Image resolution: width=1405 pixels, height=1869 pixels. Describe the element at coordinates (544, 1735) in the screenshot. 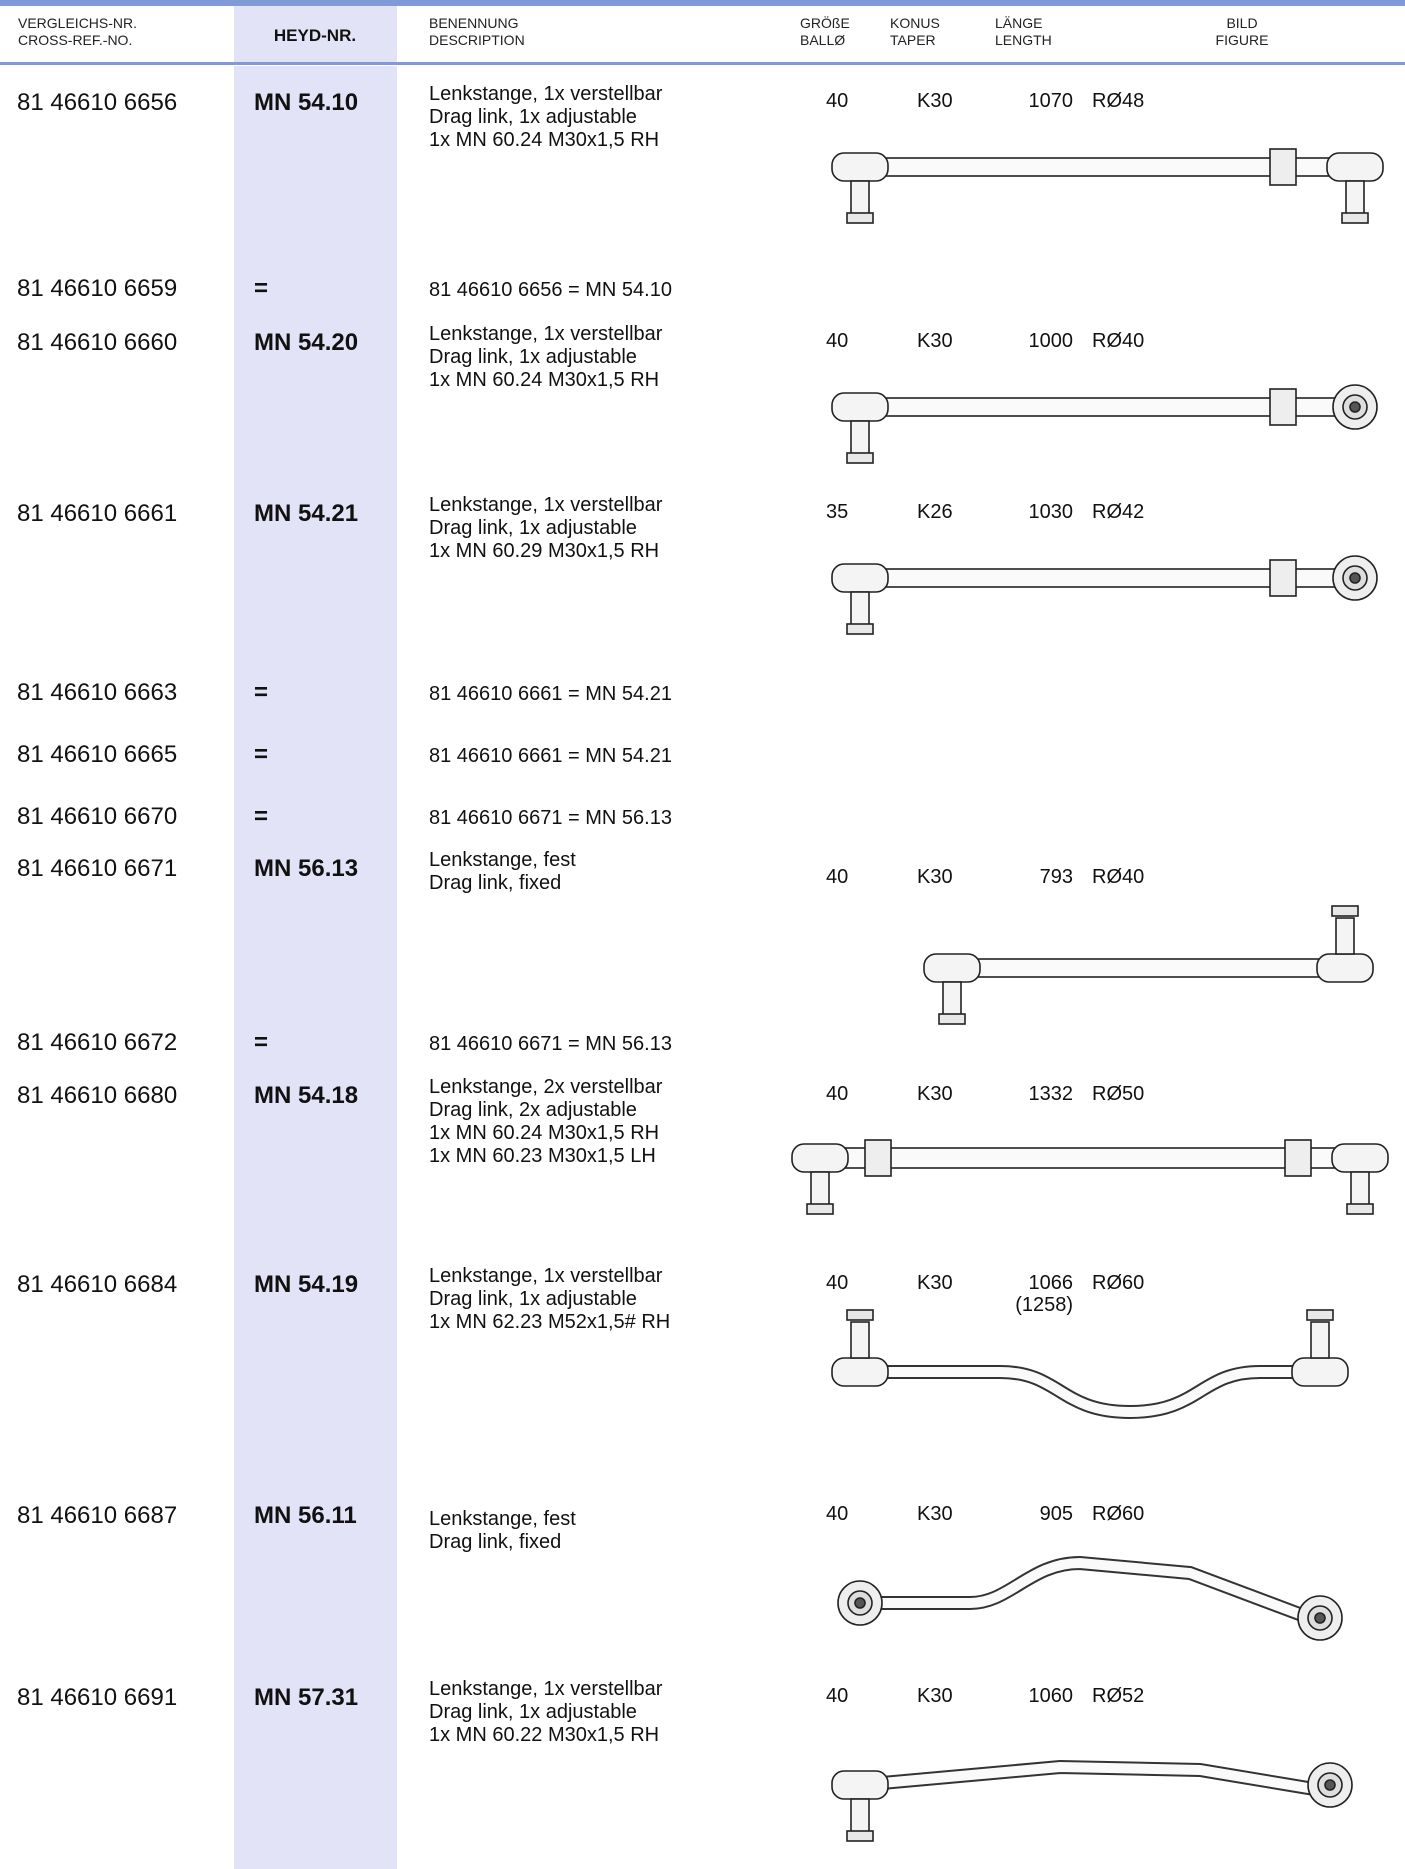

I see `description-line: 1x MN 60.22 M30x1,5 RH` at that location.